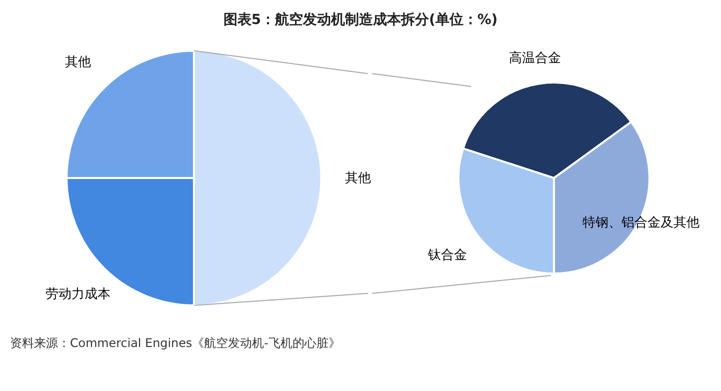 Image resolution: width=721 pixels, height=391 pixels. I want to click on text: 资料来源：Commercial Engines《航空发动机-飞机的心脏》, so click(175, 343).